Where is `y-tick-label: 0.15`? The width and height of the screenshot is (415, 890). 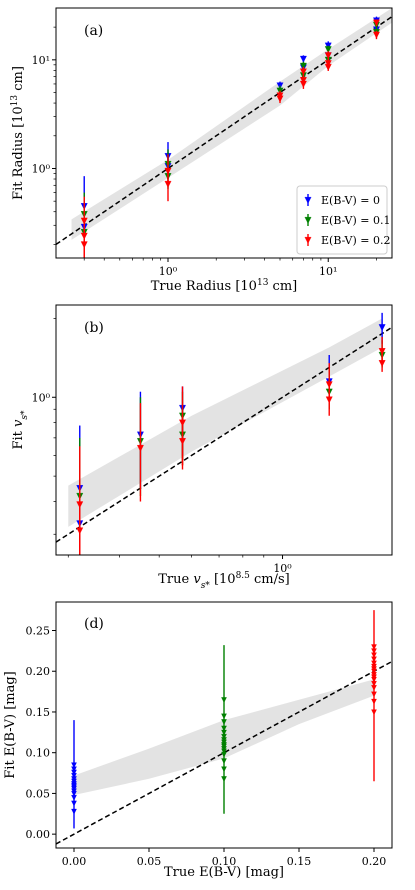
y-tick-label: 0.15 is located at coordinates (38, 712).